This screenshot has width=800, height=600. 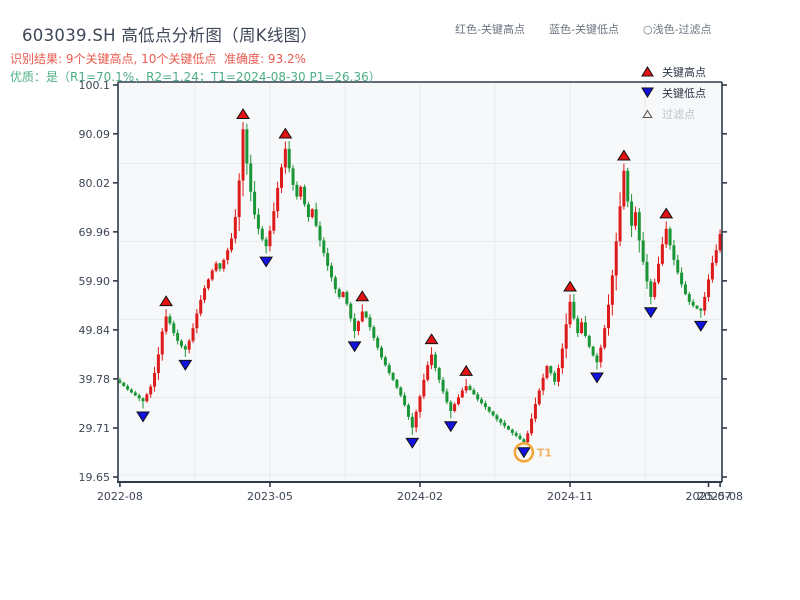 What do you see at coordinates (270, 496) in the screenshot?
I see `x-tick-label: 2023-05` at bounding box center [270, 496].